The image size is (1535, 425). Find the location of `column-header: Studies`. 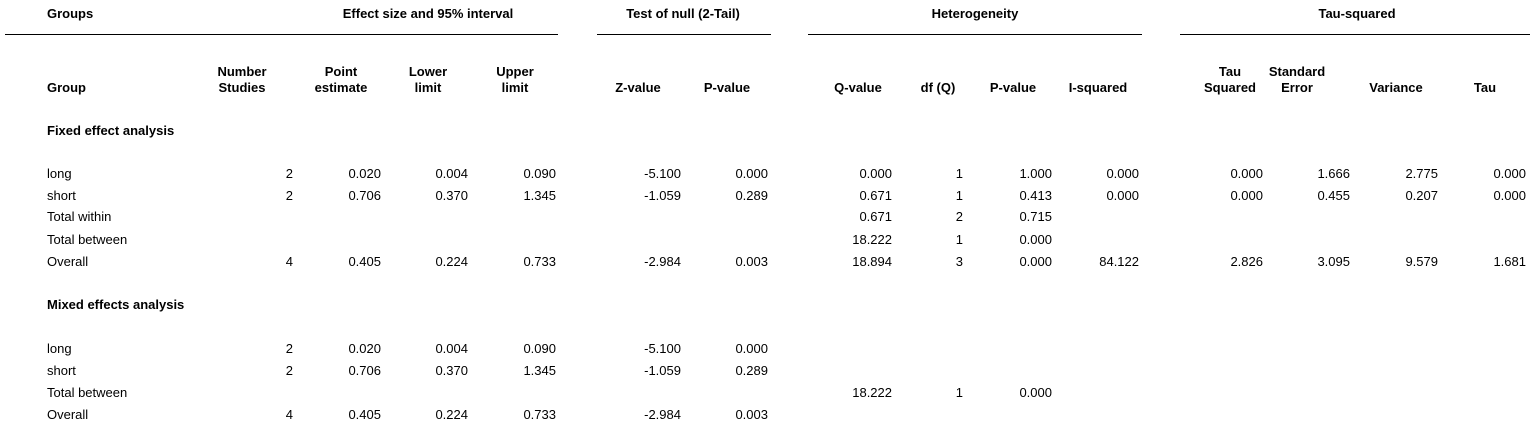

column-header: Studies is located at coordinates (242, 87).